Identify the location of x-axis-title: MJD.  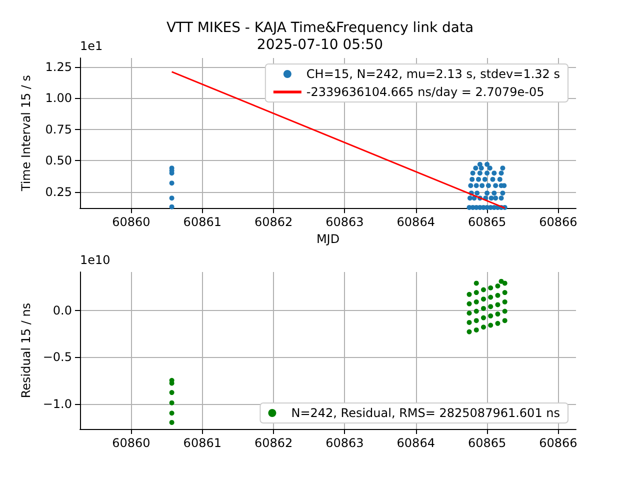
(328, 239).